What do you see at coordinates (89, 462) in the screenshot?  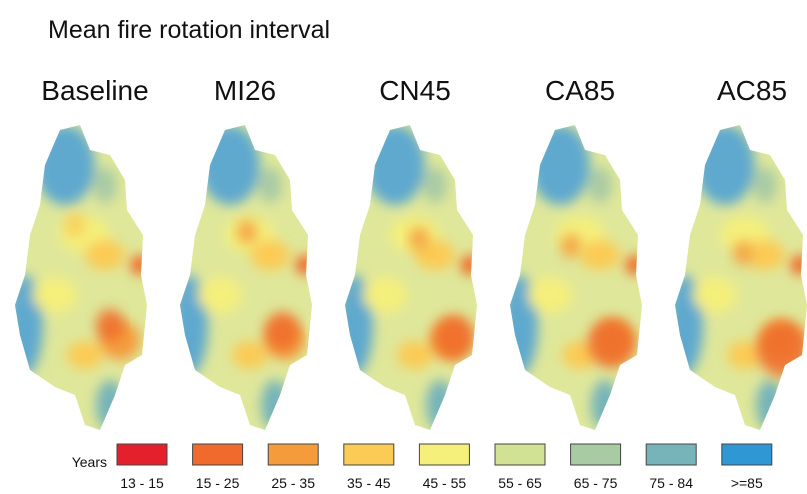 I see `legend-title: Years` at bounding box center [89, 462].